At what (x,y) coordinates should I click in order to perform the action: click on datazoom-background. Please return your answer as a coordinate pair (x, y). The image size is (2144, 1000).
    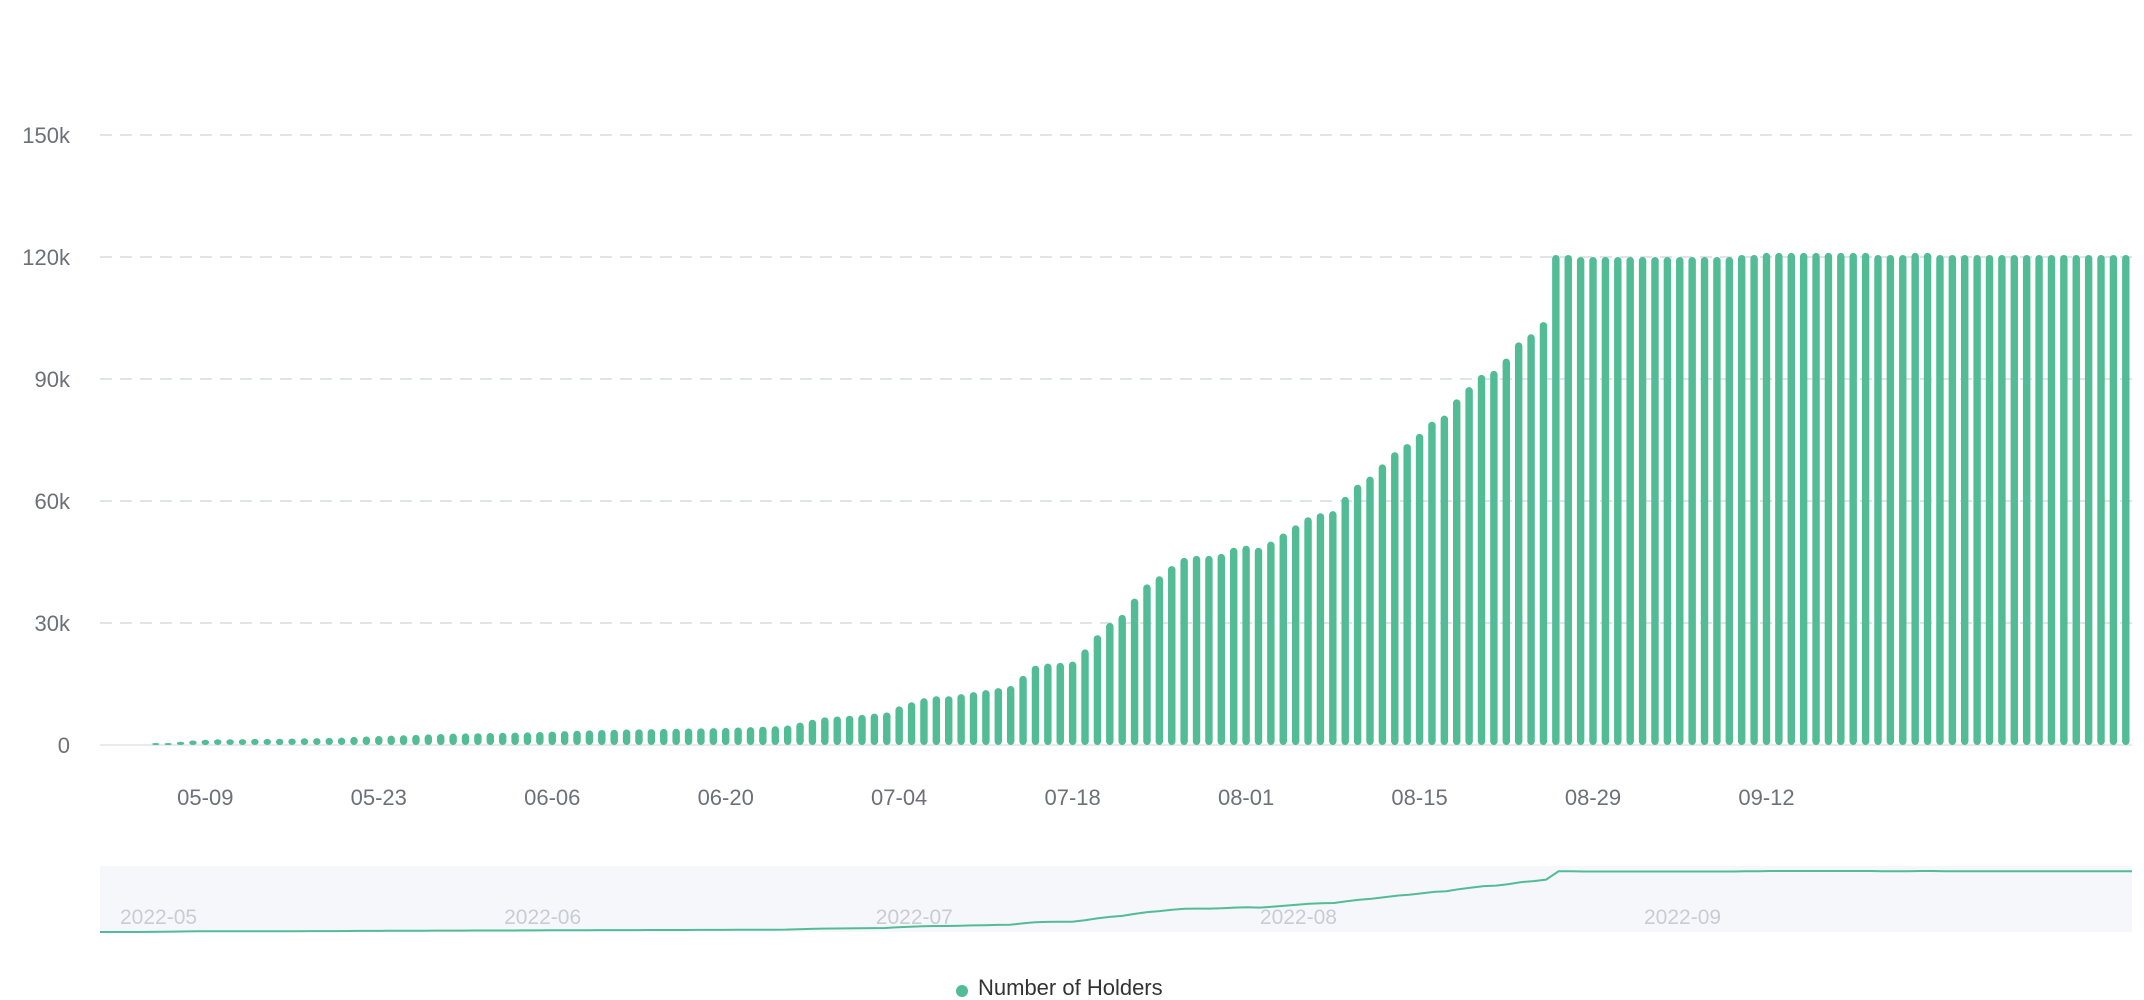
    Looking at the image, I should click on (1116, 899).